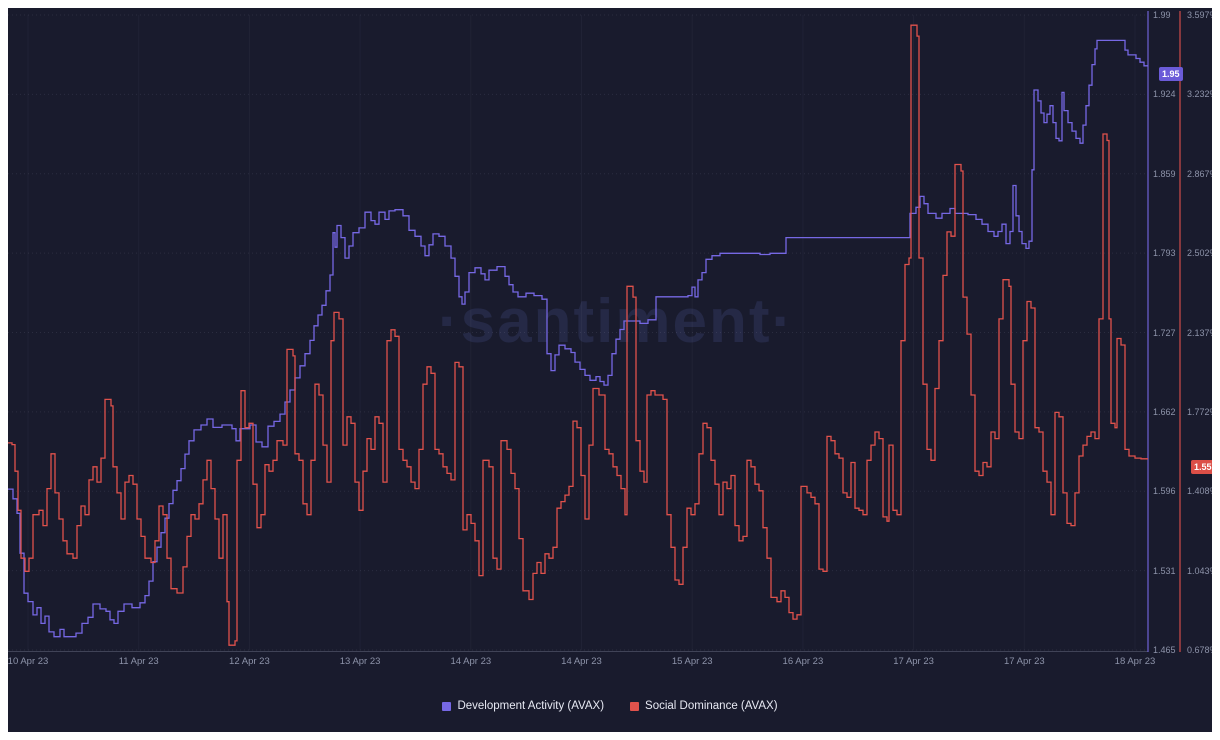 The image size is (1220, 740). What do you see at coordinates (1199, 570) in the screenshot?
I see `soc-axis-tick-label: 1.043%` at bounding box center [1199, 570].